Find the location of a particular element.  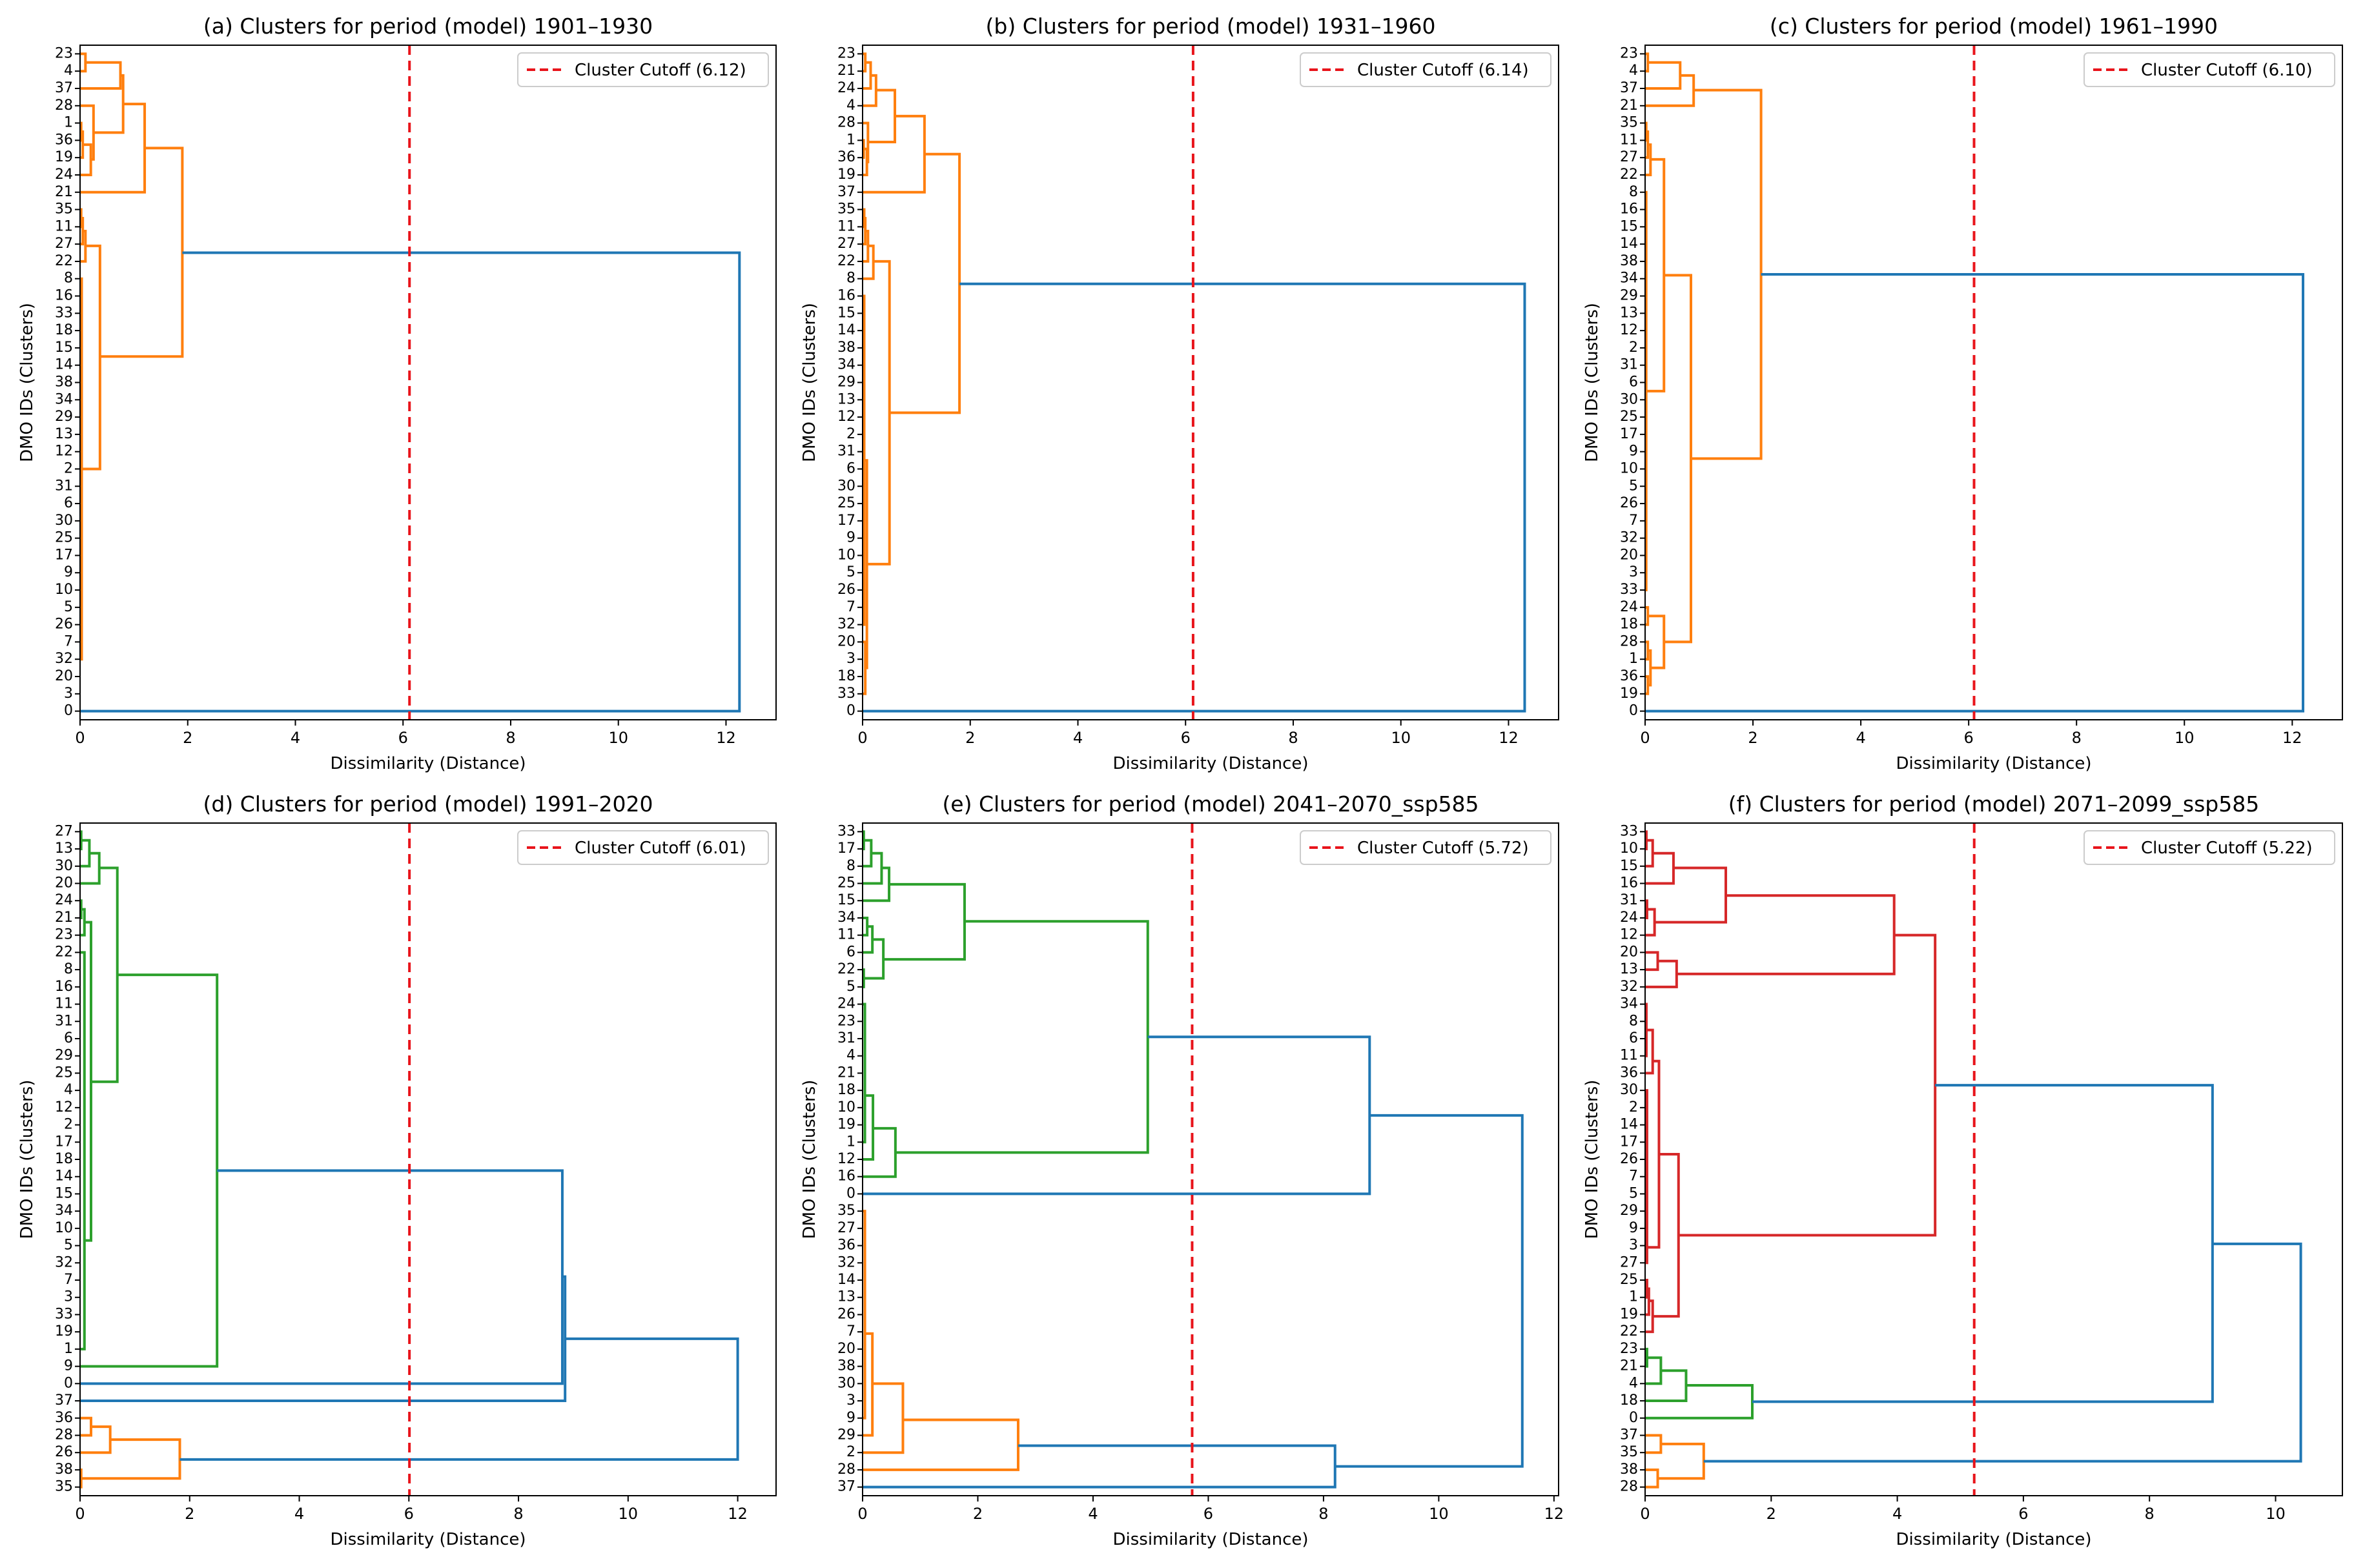

leaf-label: 12 is located at coordinates (846, 1159).